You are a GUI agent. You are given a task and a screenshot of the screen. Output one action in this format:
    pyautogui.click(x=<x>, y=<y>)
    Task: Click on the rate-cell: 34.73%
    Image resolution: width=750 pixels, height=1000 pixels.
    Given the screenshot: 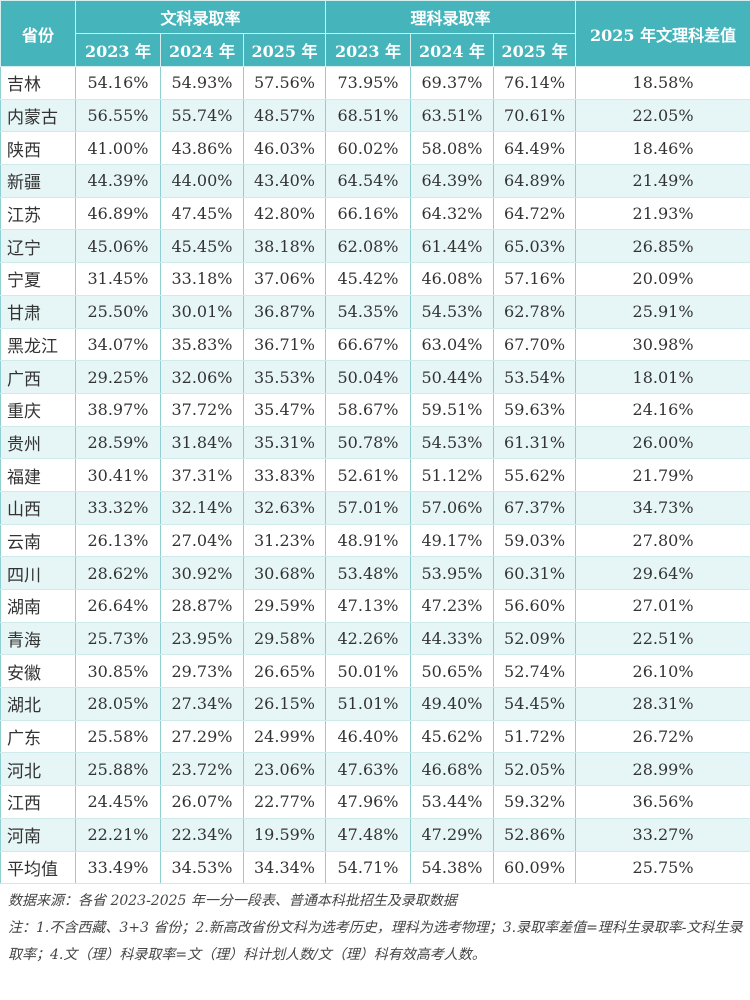 What is the action you would take?
    pyautogui.click(x=662, y=508)
    